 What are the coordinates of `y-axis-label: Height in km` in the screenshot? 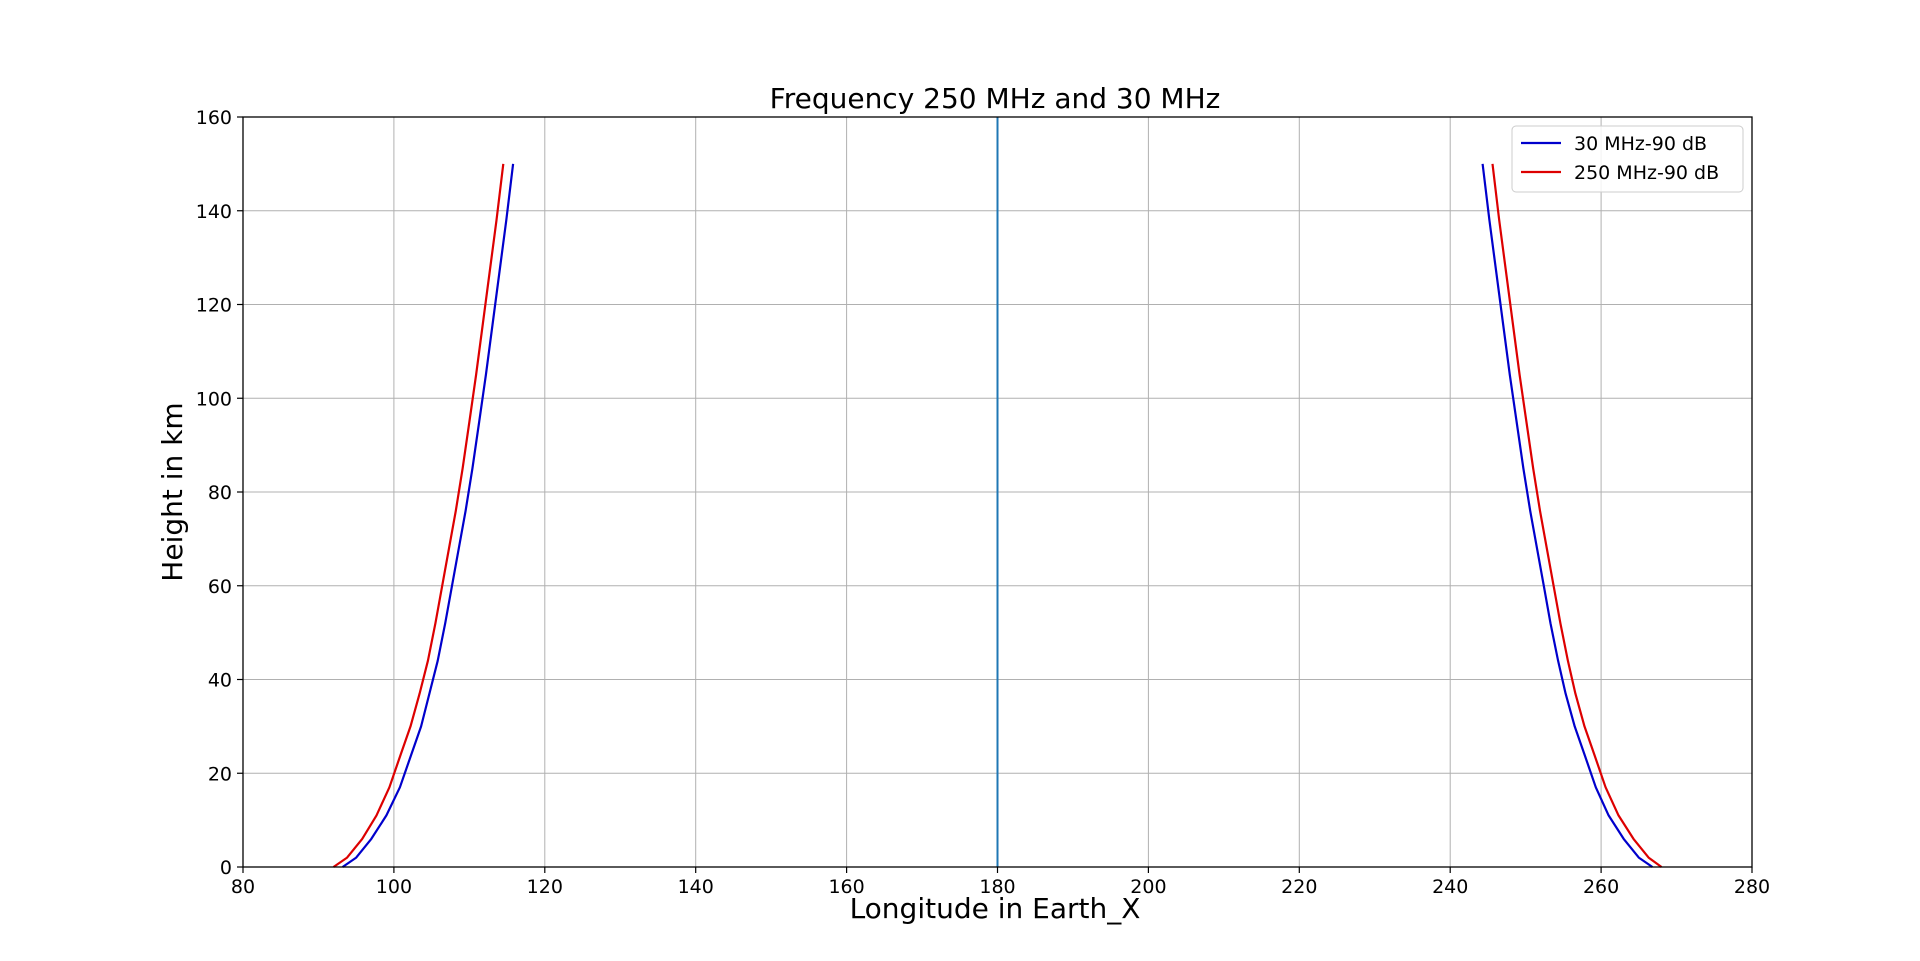 It's located at (172, 491).